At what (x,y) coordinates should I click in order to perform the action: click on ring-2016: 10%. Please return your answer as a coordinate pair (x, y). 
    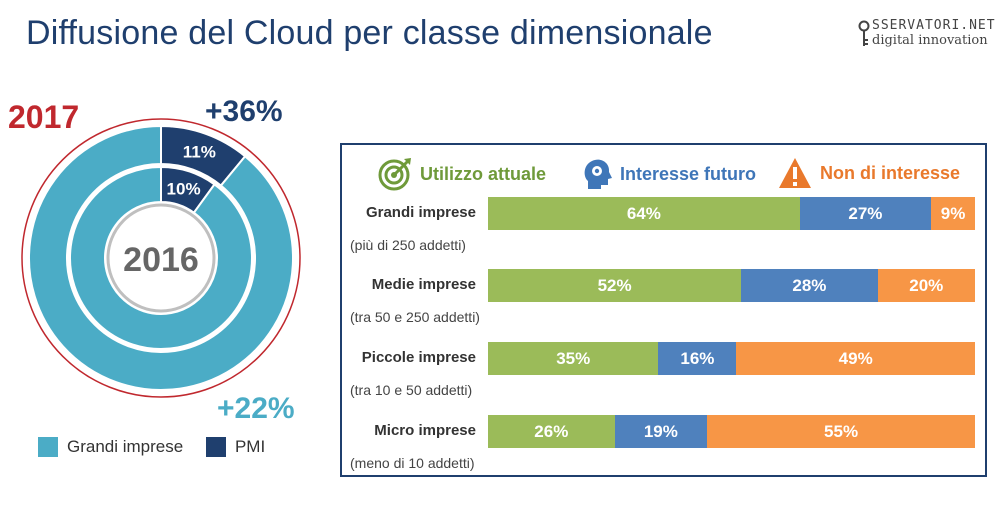
    Looking at the image, I should click on (161, 257).